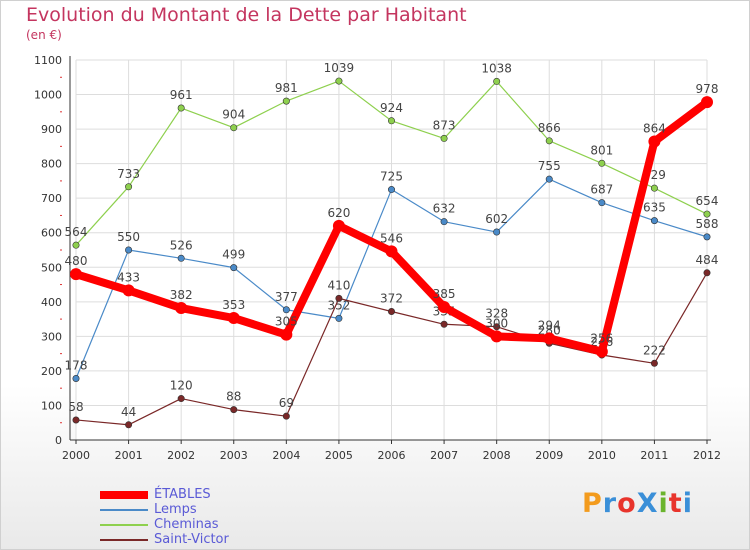 The image size is (750, 550). Describe the element at coordinates (654, 129) in the screenshot. I see `data-label: 864` at that location.